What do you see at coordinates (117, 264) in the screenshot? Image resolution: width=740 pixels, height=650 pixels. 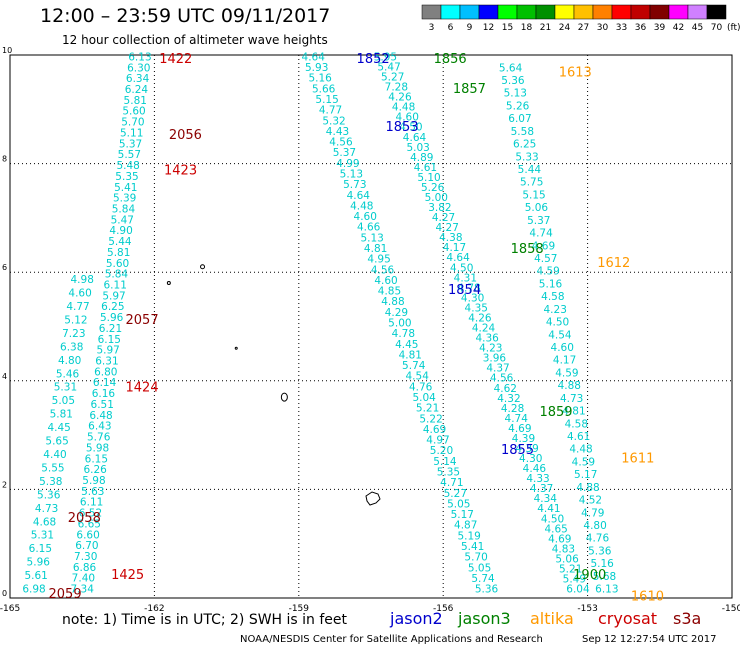 I see `wave-height-value: 5.60` at bounding box center [117, 264].